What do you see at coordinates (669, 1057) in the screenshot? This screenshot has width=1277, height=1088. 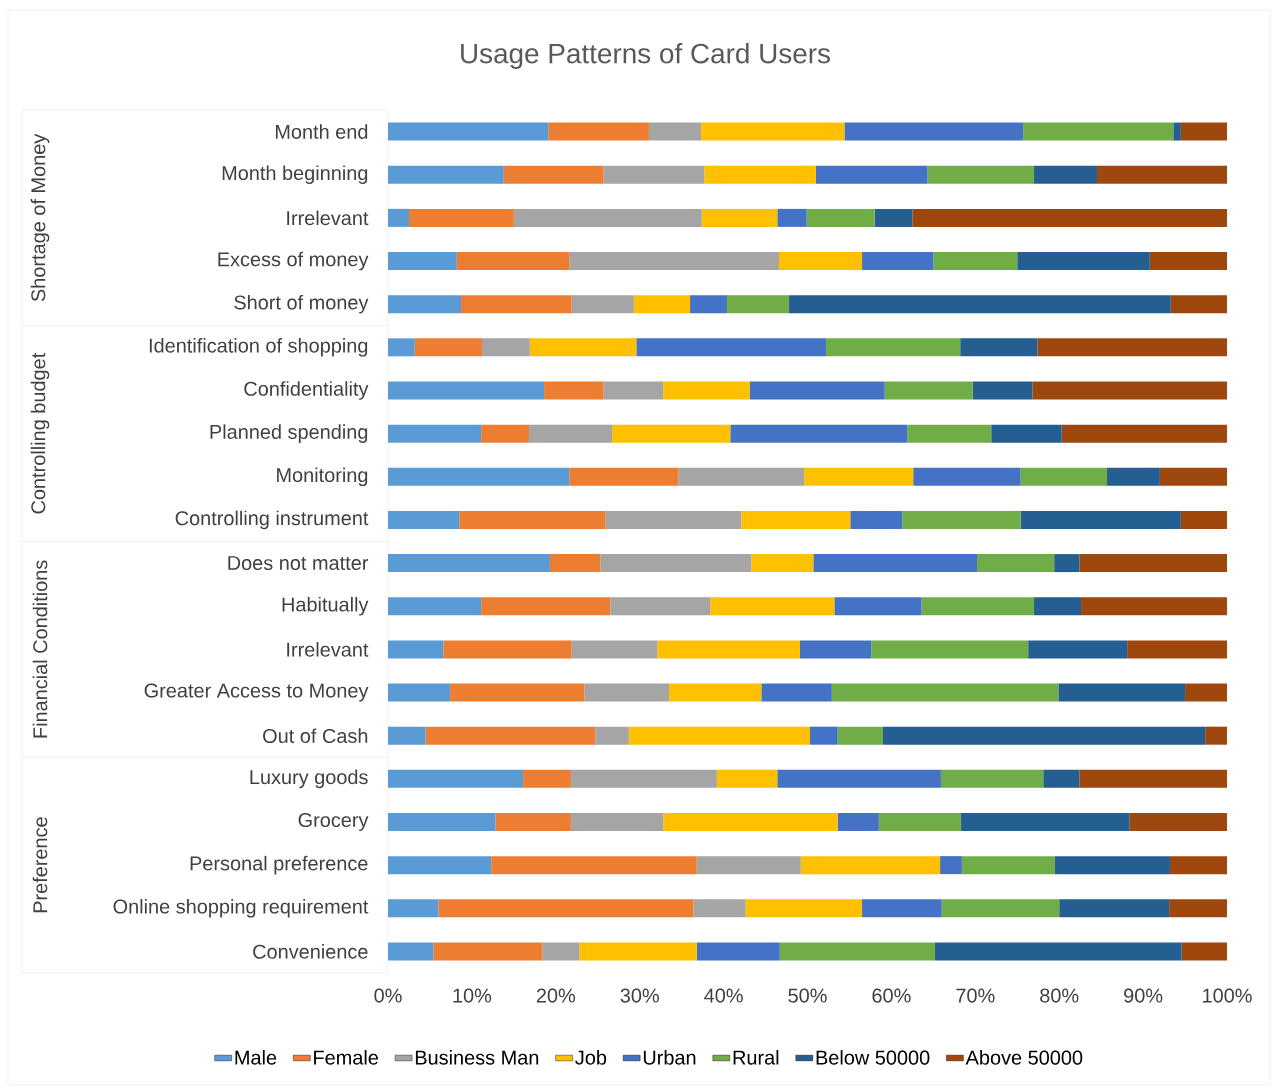 I see `legend-label: Urban` at bounding box center [669, 1057].